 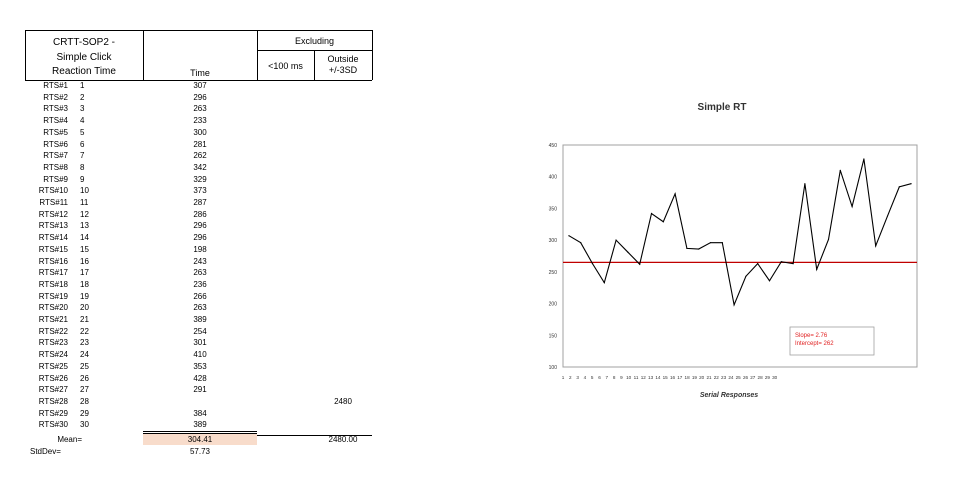 What do you see at coordinates (553, 146) in the screenshot?
I see `y-tick-label: 450` at bounding box center [553, 146].